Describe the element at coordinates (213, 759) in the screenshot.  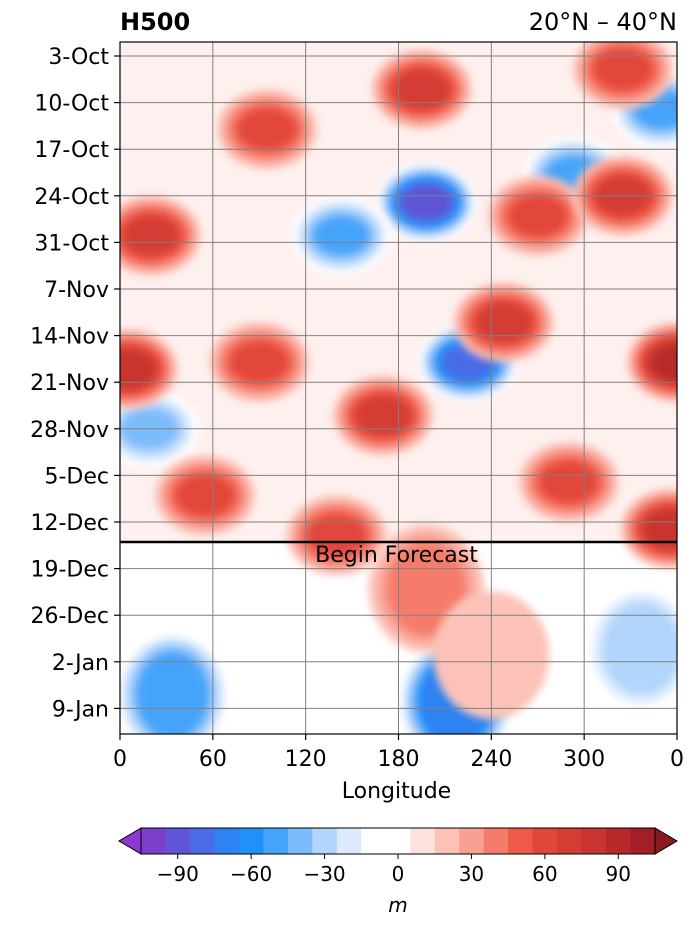
I see `x-tick-label: 60` at that location.